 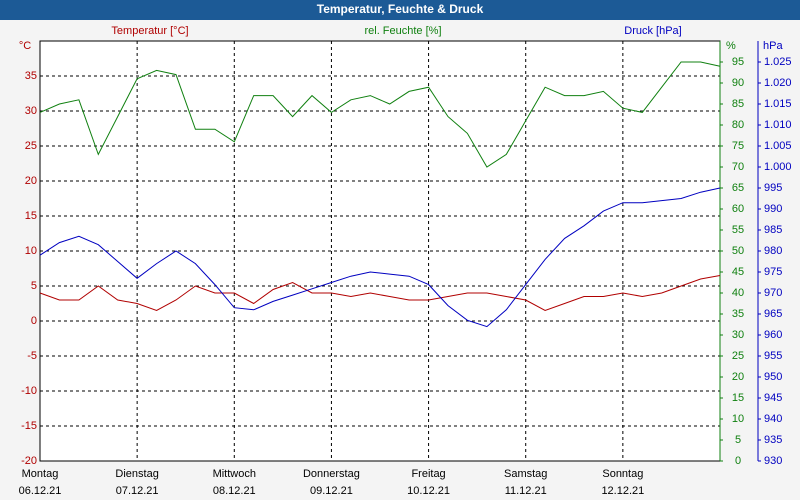 What do you see at coordinates (31, 216) in the screenshot?
I see `y-tick-label: 15` at bounding box center [31, 216].